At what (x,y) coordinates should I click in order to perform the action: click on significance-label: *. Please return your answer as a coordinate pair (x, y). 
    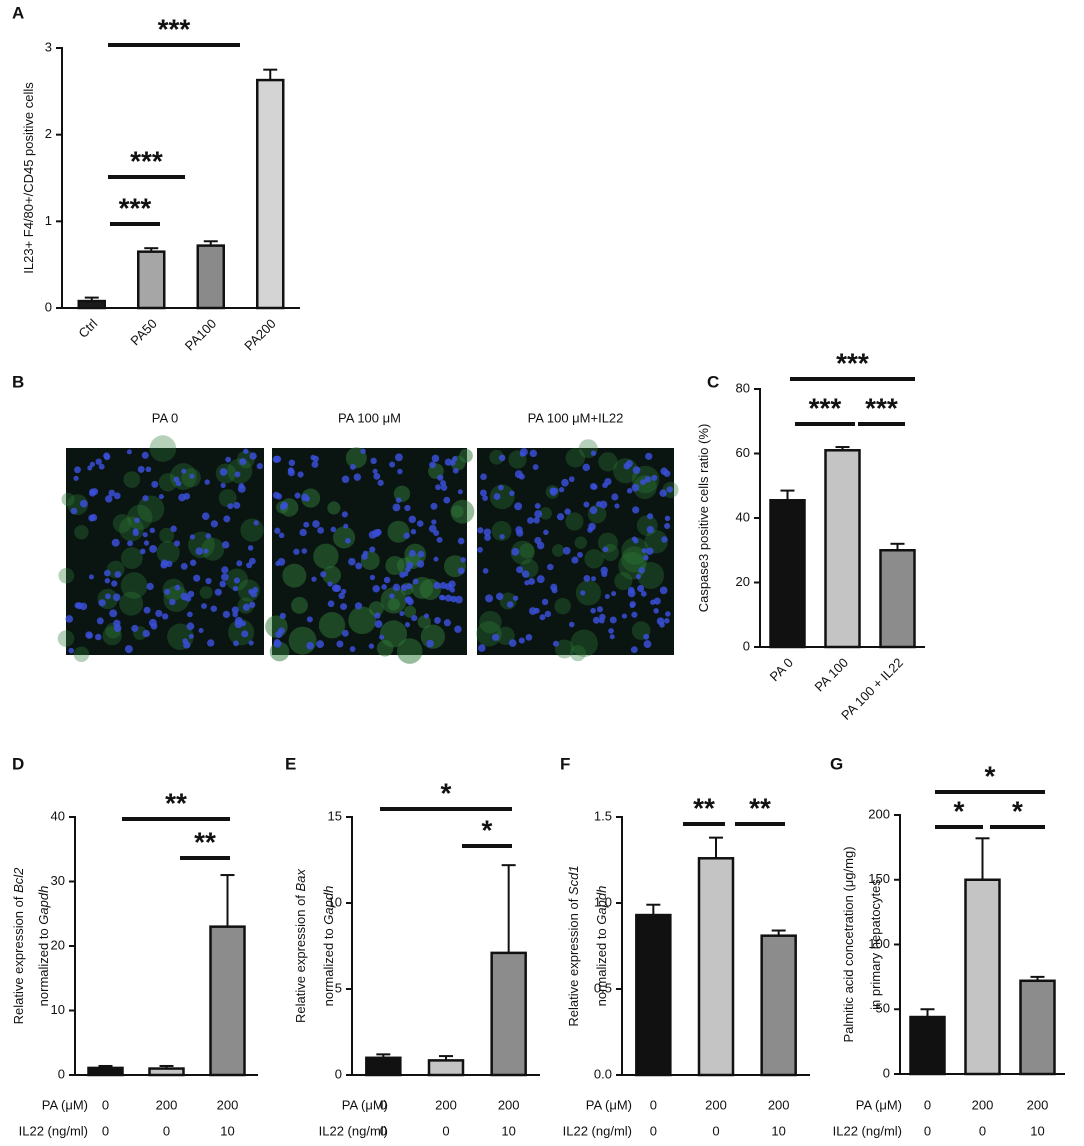
    Looking at the image, I should click on (487, 829).